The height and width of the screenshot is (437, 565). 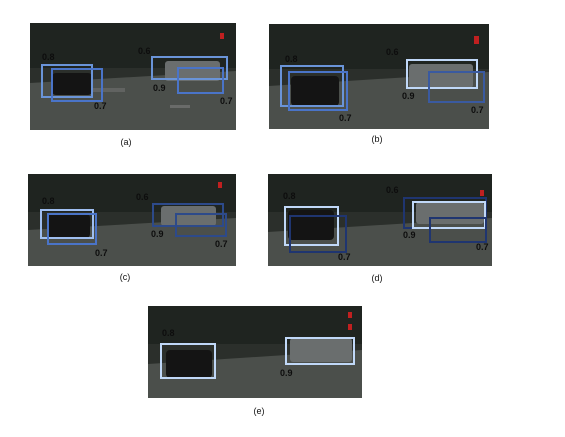 I want to click on detection-image-c: 0.8 0.6 0.9 0.7 0.7, so click(x=132, y=220).